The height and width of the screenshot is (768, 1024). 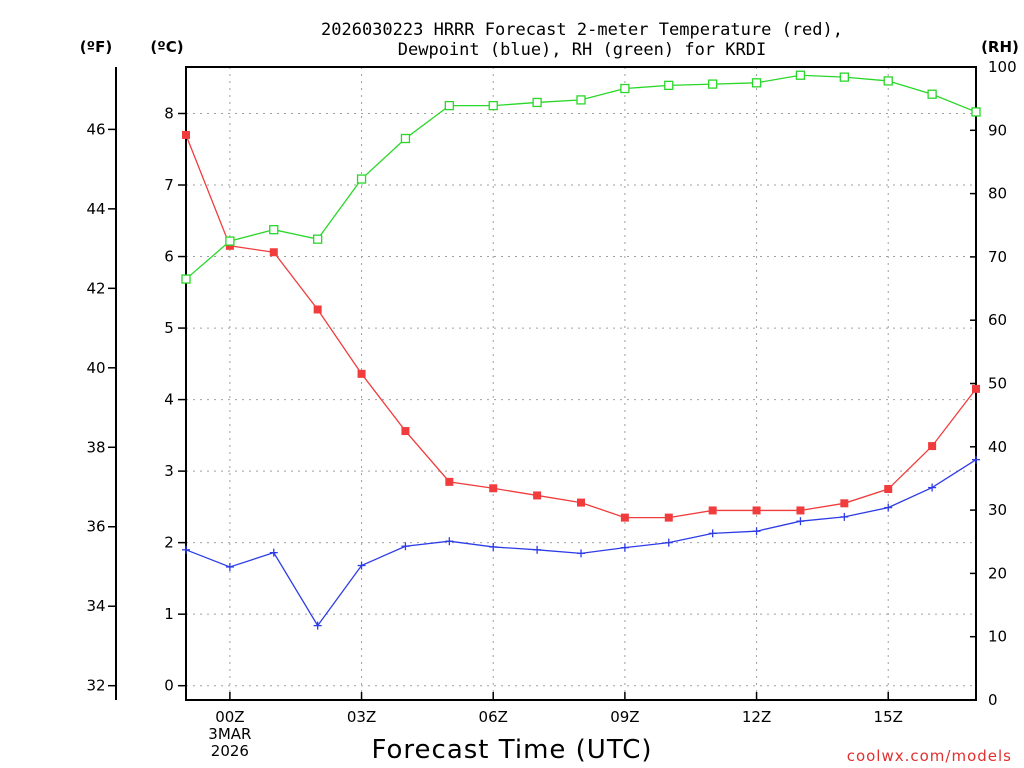 I want to click on x-tick-label: 00Z, so click(x=229, y=717).